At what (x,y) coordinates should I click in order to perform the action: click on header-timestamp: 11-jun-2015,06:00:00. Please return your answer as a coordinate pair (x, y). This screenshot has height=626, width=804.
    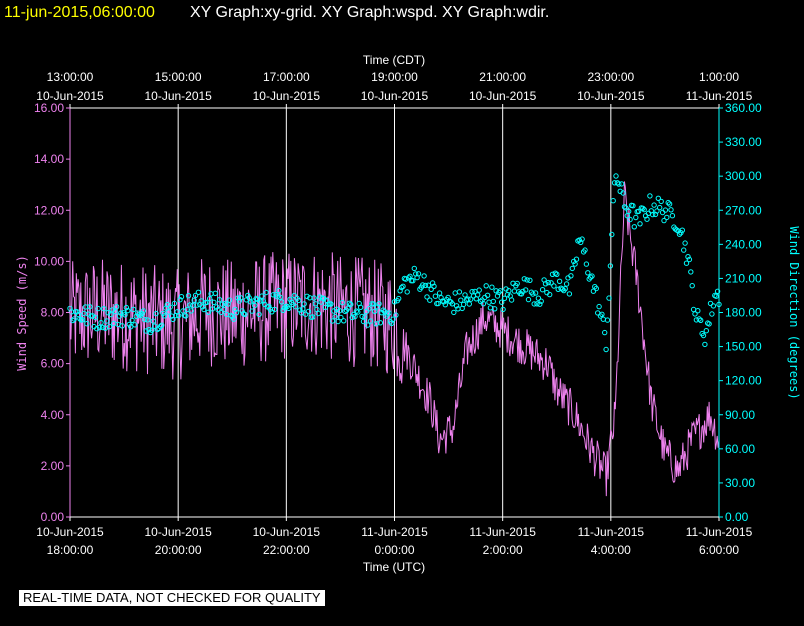
    Looking at the image, I should click on (79, 12).